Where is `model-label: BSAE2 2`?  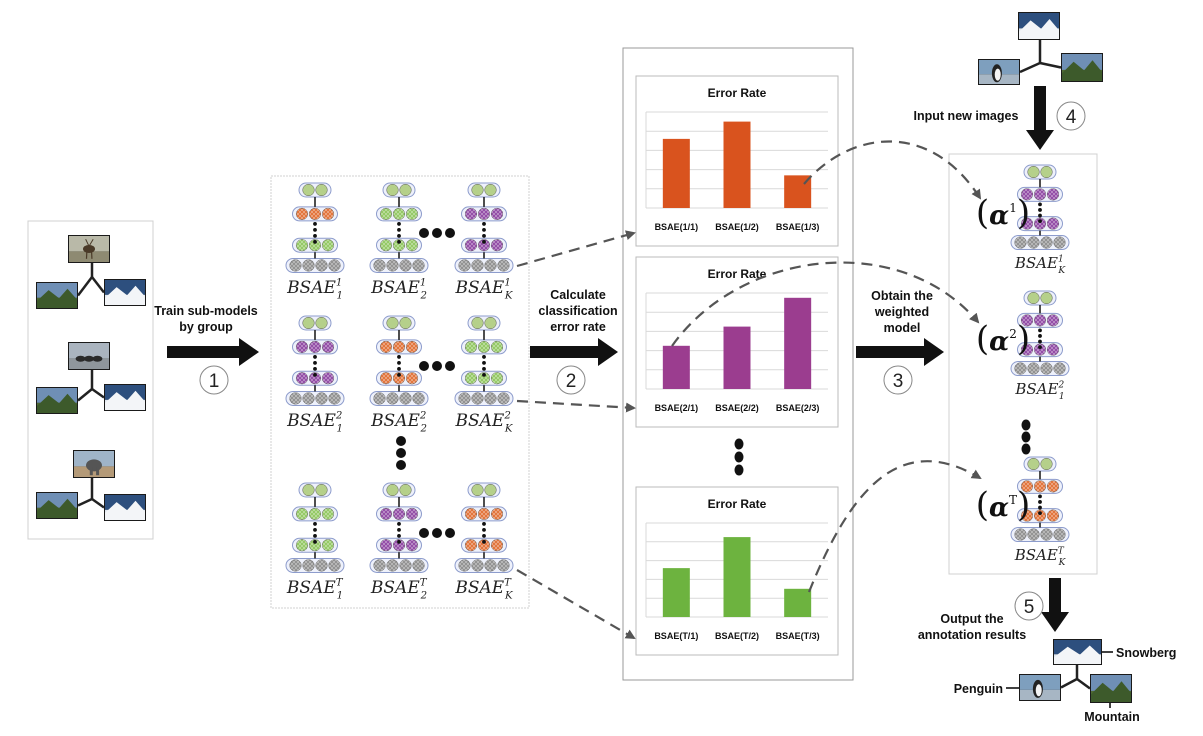
model-label: BSAE2 2 is located at coordinates (398, 422).